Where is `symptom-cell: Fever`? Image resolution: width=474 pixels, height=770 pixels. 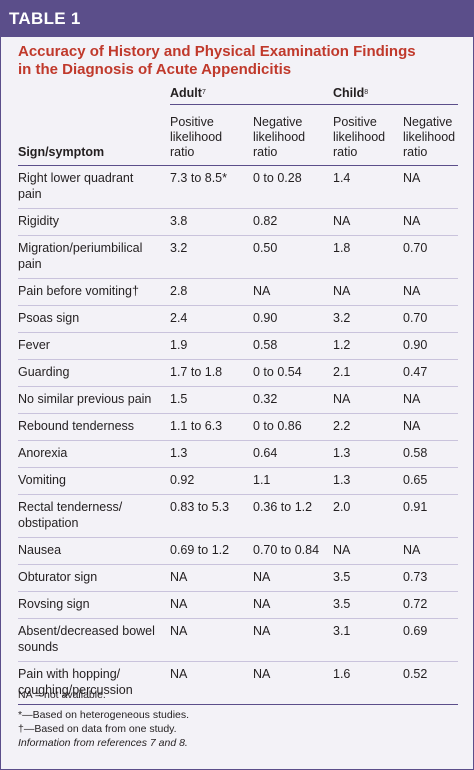 symptom-cell: Fever is located at coordinates (94, 346).